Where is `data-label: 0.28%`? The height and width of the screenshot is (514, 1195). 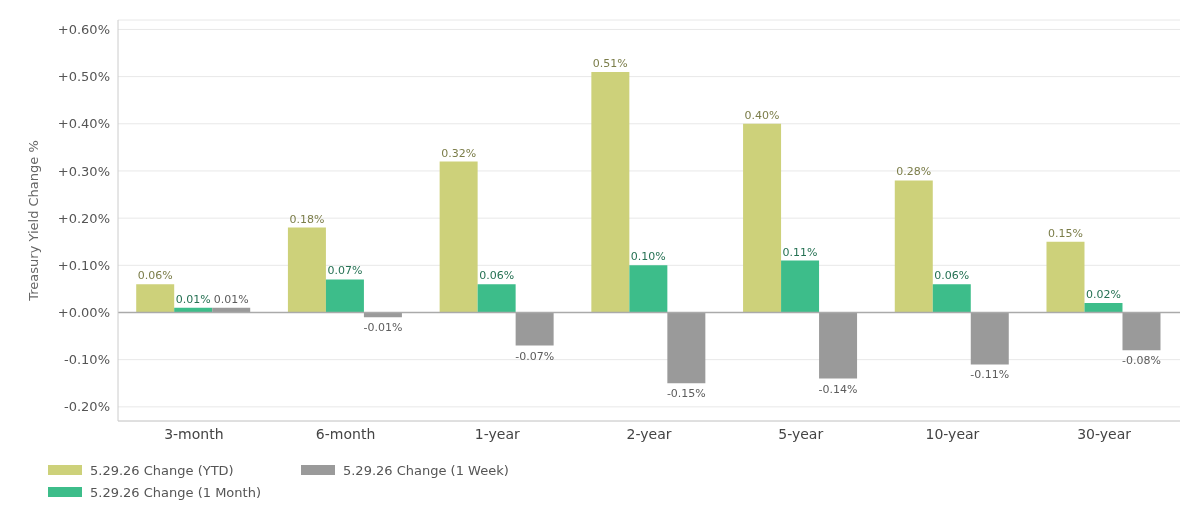
data-label: 0.28% is located at coordinates (914, 172).